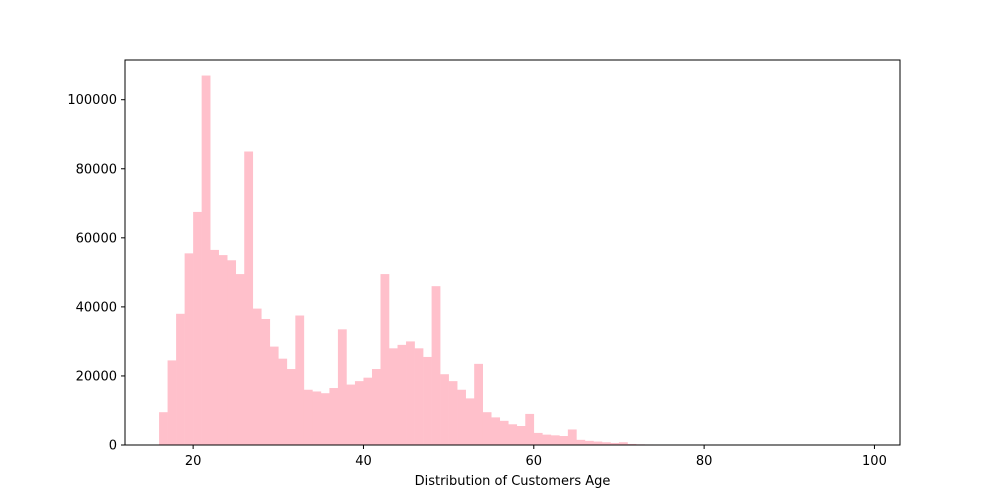 The image size is (1000, 500). Describe the element at coordinates (96, 238) in the screenshot. I see `y-tick-label: 60000` at that location.